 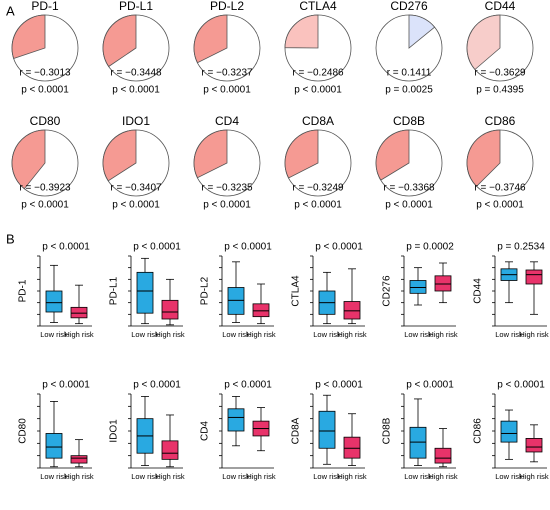 I want to click on y-axis-label: PD-L1, so click(x=114, y=290).